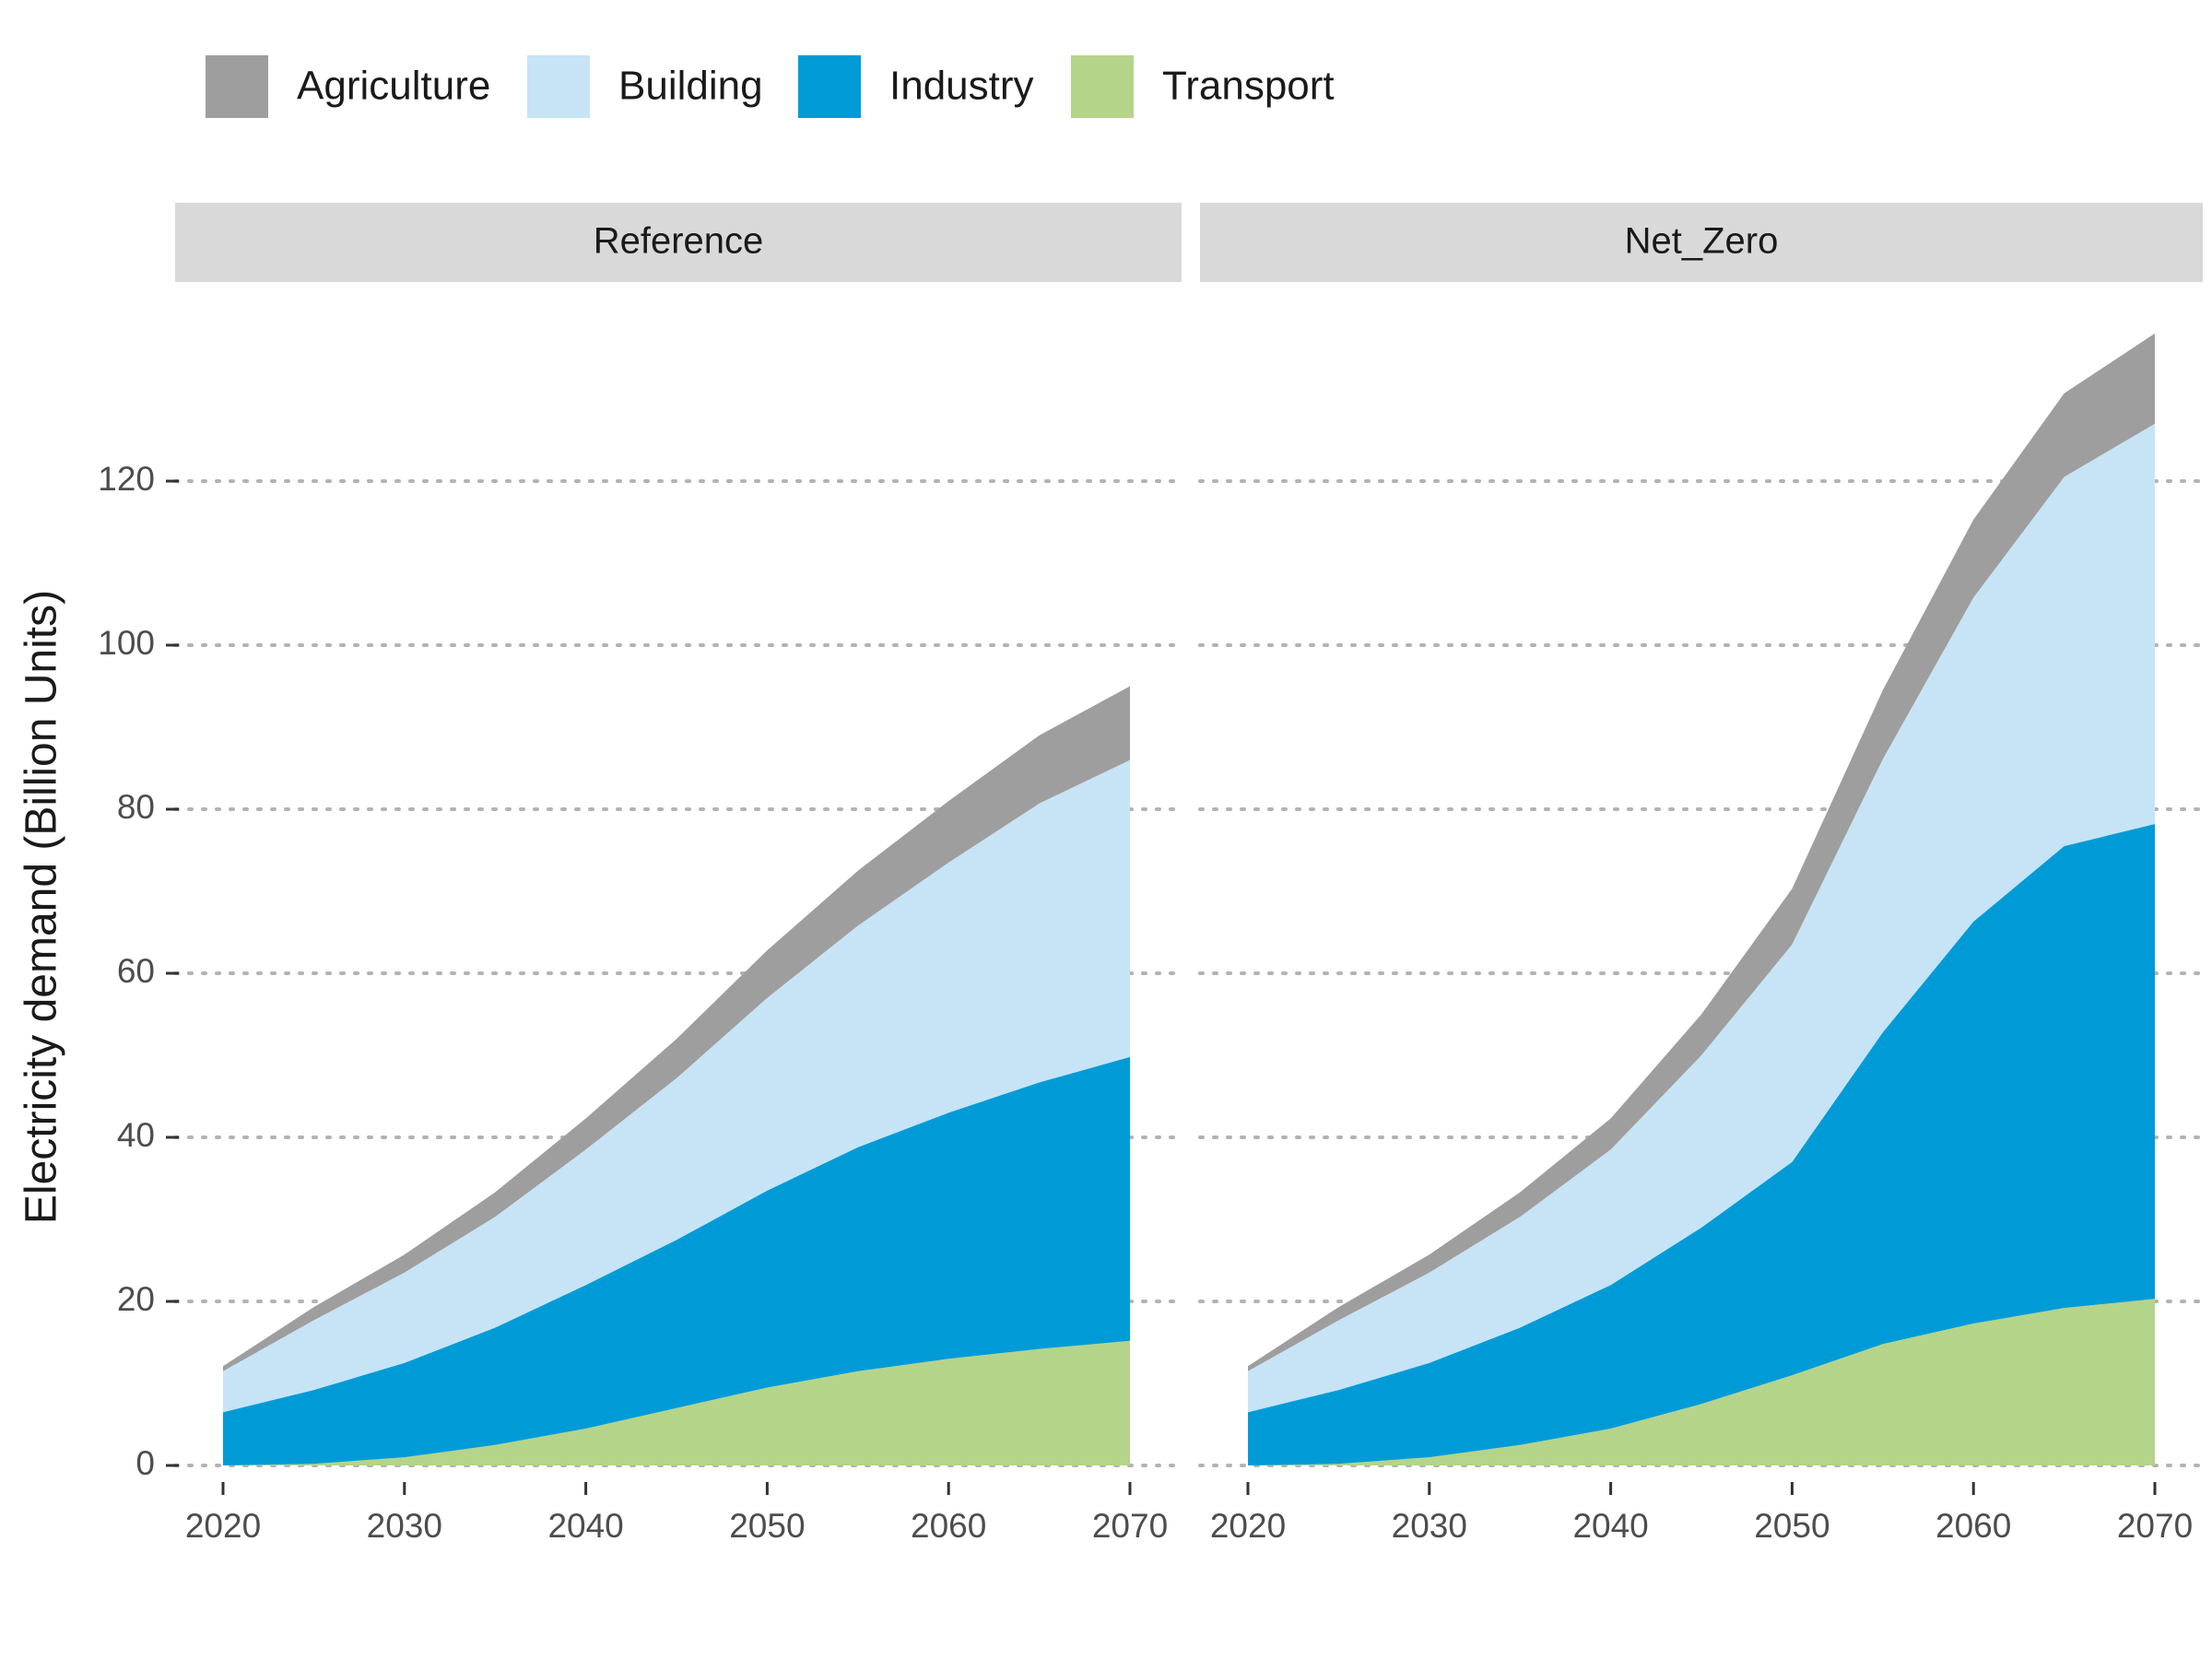 The image size is (2212, 1659). I want to click on legend-label-building: Building, so click(690, 86).